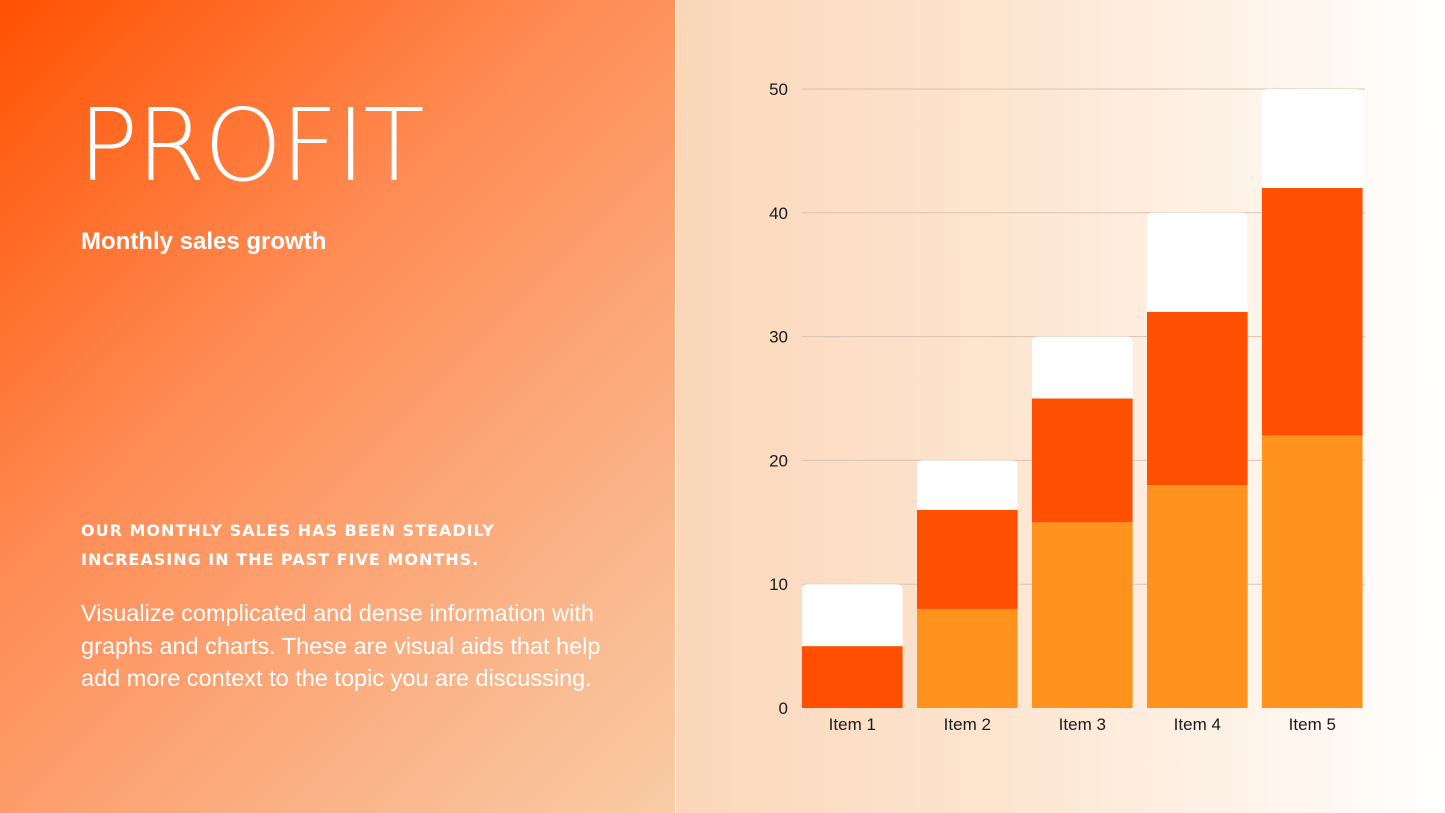 This screenshot has height=813, width=1445. What do you see at coordinates (251, 145) in the screenshot?
I see `page-title: PROFIT` at bounding box center [251, 145].